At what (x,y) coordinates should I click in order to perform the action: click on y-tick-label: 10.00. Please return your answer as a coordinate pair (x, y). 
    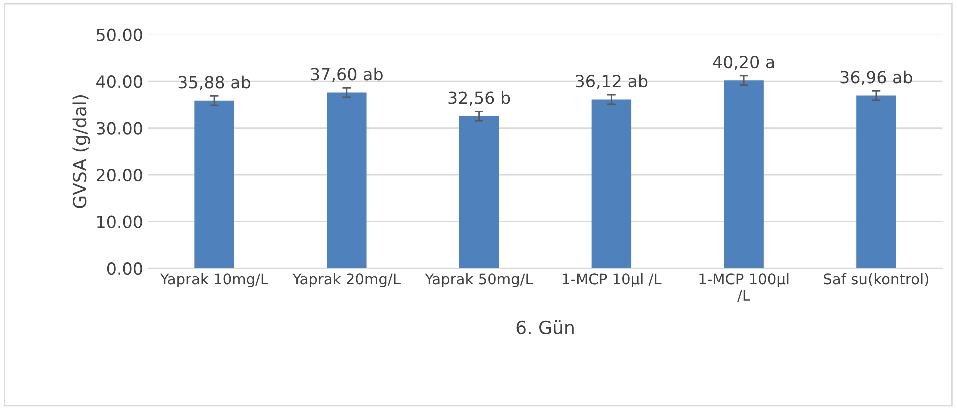
    Looking at the image, I should click on (120, 222).